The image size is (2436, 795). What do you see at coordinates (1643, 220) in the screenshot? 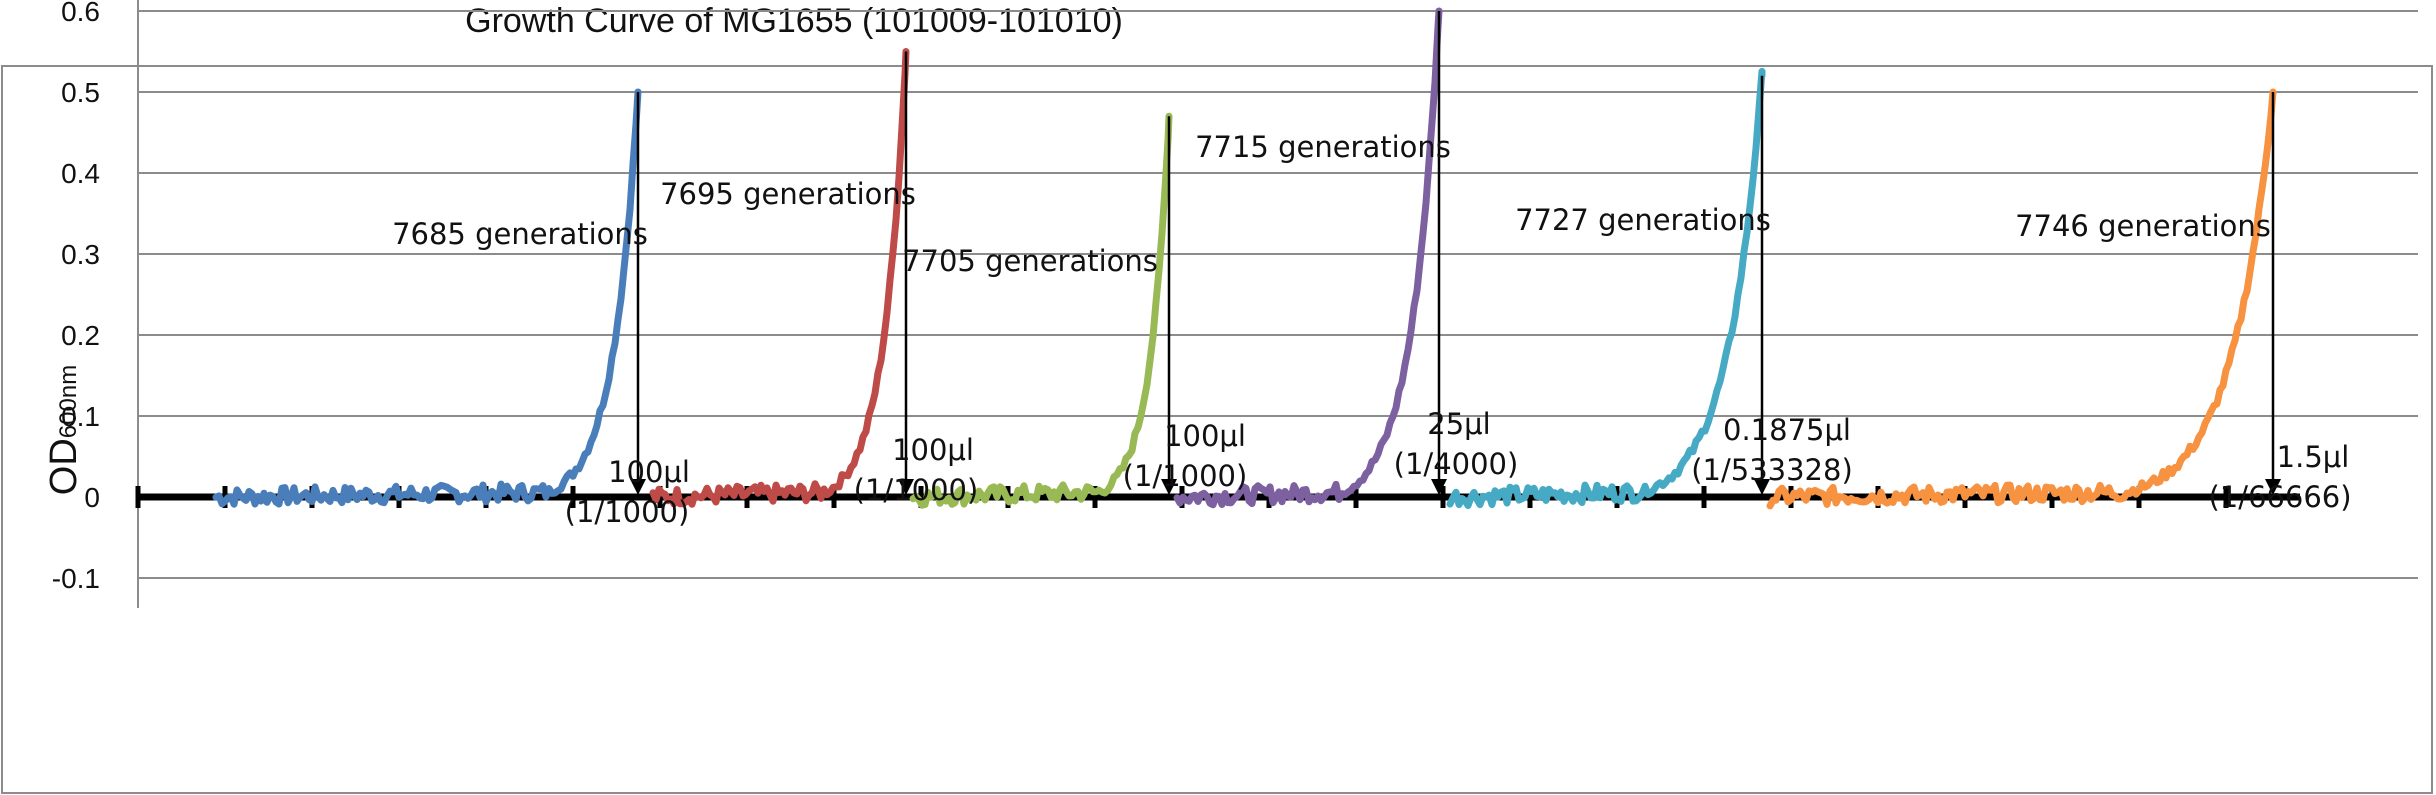
I see `generation-label-5: 7727 generations` at bounding box center [1643, 220].